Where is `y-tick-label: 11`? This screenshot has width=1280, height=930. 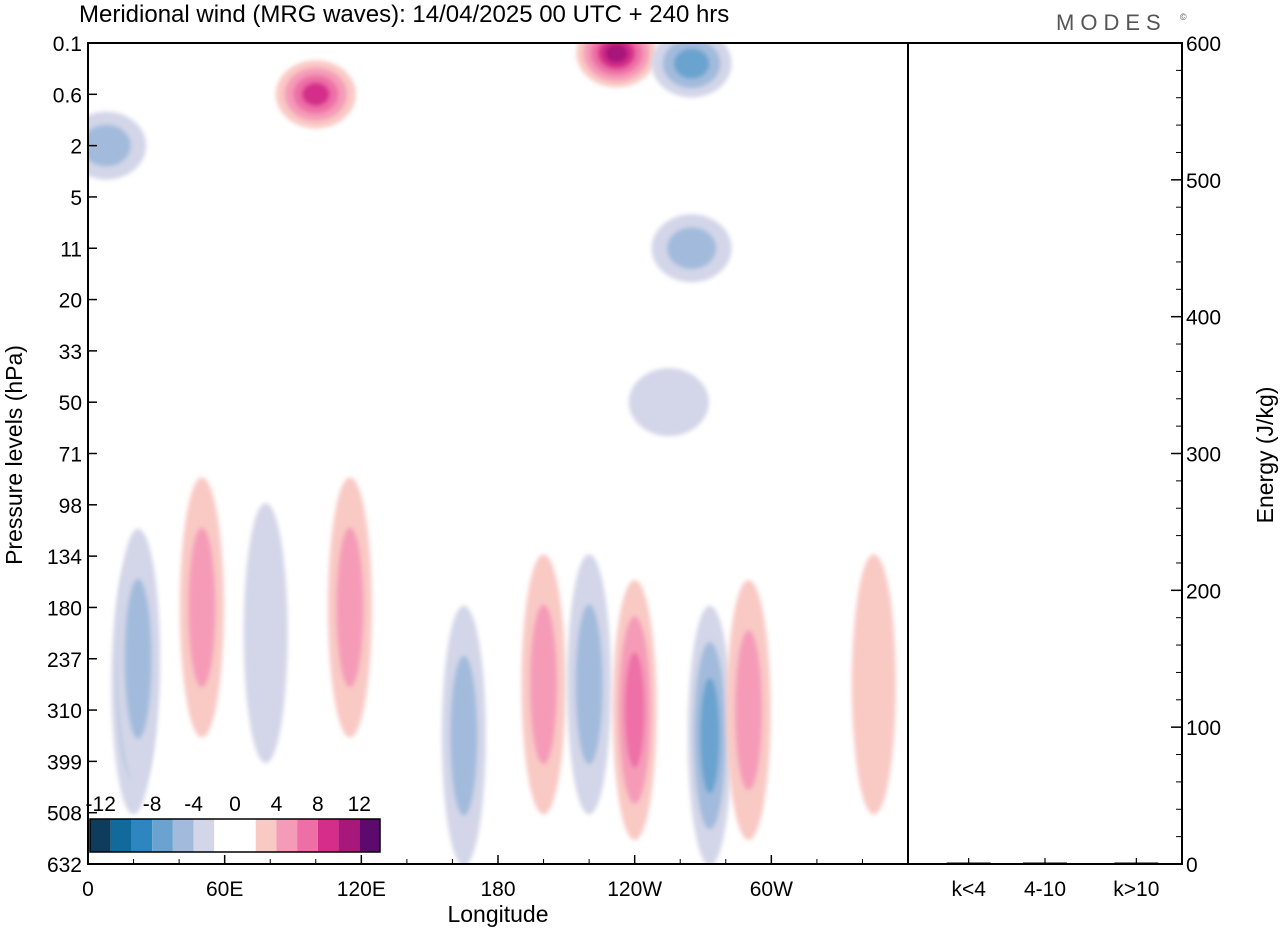
y-tick-label: 11 is located at coordinates (71, 249).